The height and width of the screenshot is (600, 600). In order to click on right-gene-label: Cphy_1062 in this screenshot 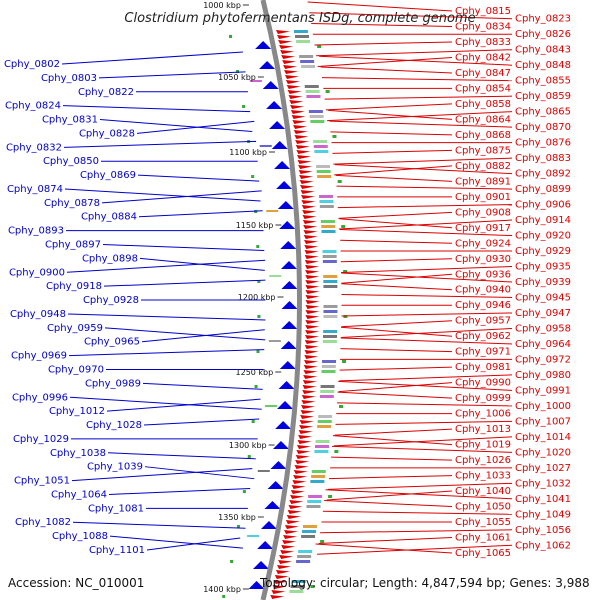, I will do `click(543, 545)`.